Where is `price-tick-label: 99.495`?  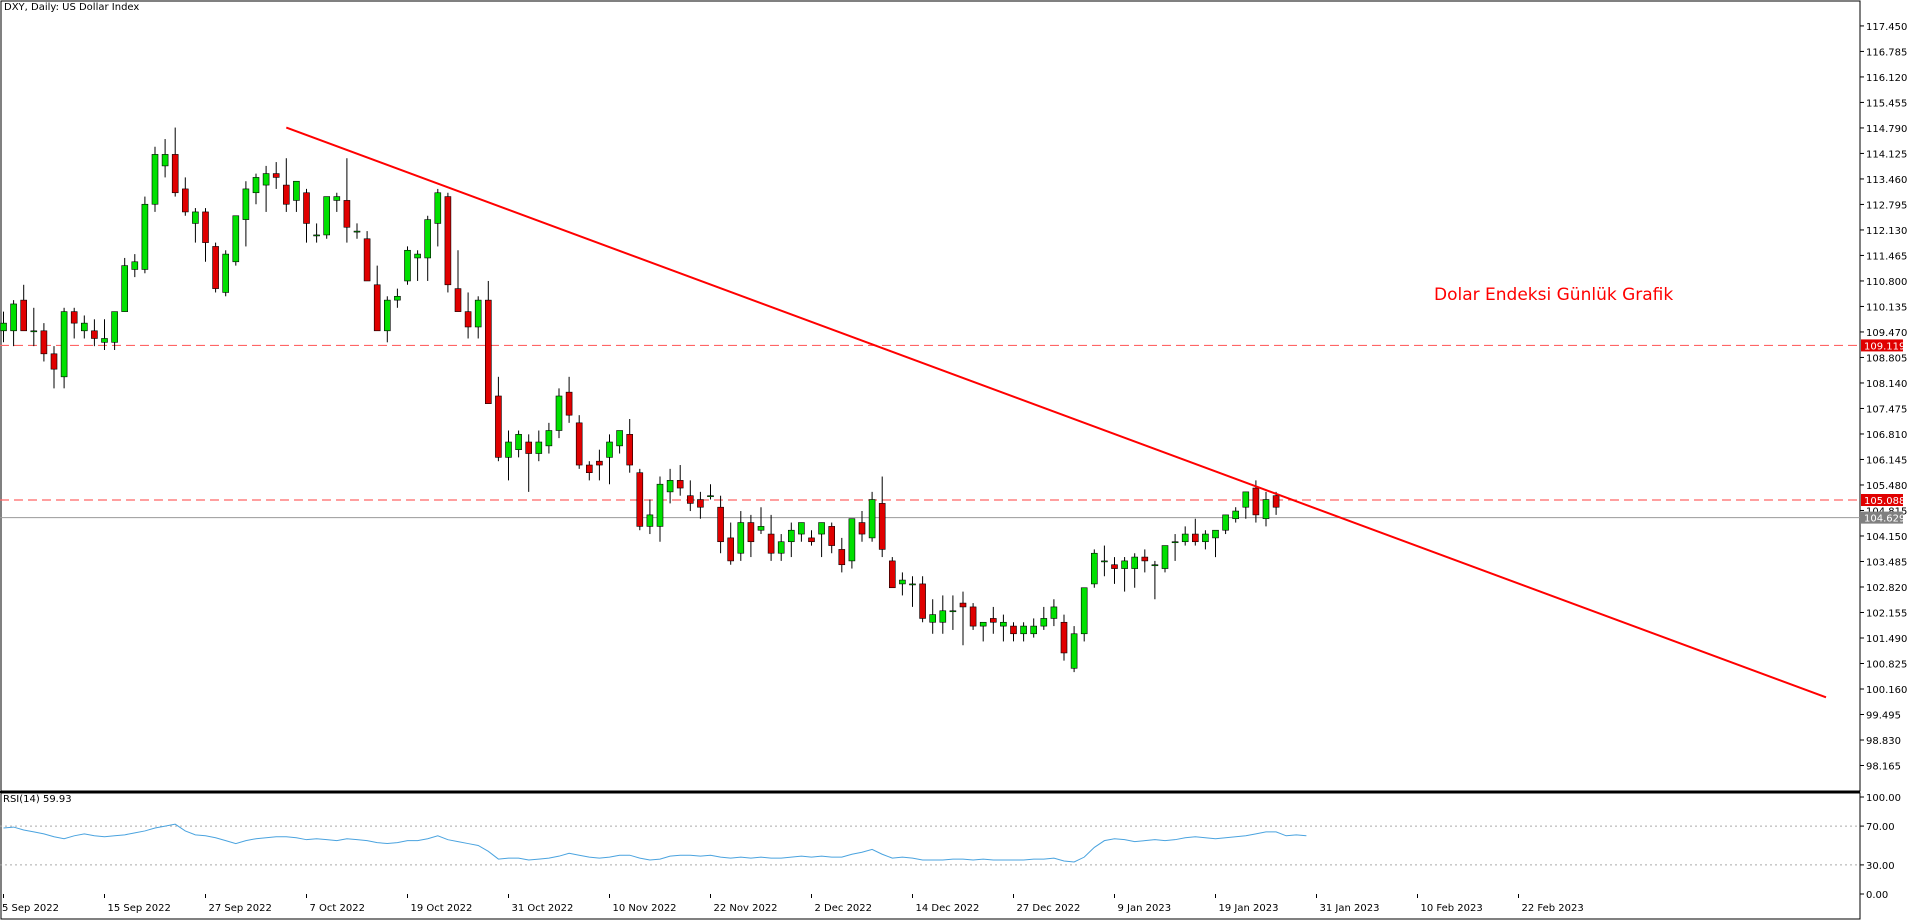 price-tick-label: 99.495 is located at coordinates (1883, 715).